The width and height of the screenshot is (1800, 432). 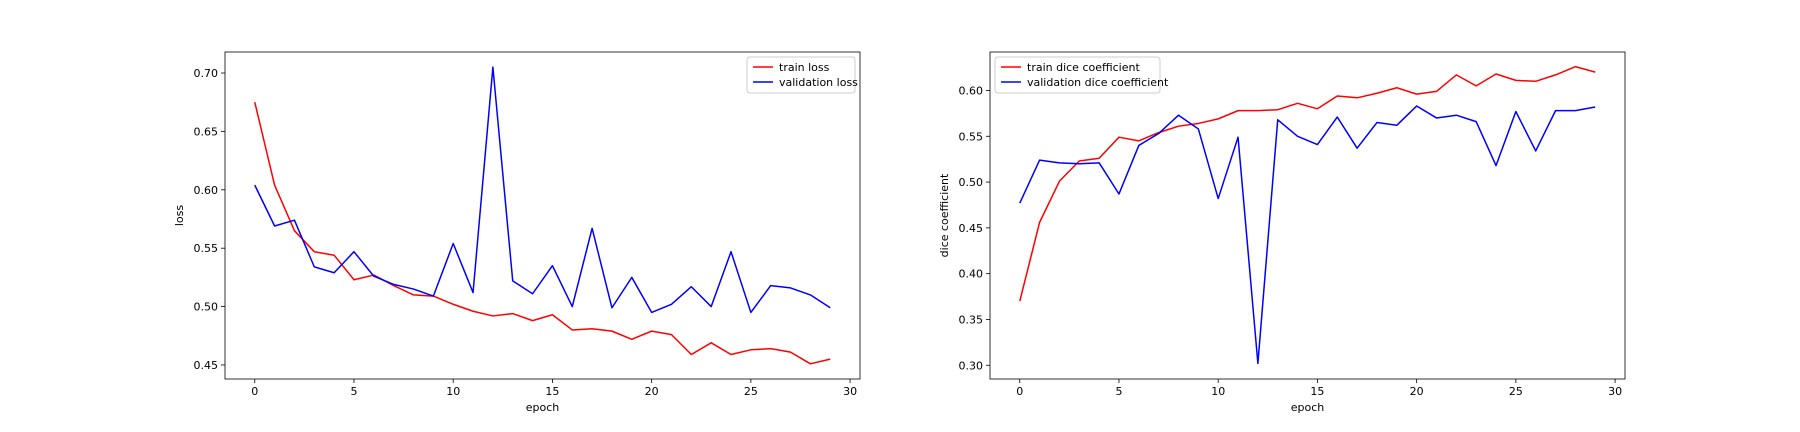 I want to click on y-tick-label: 0.65, so click(x=206, y=131).